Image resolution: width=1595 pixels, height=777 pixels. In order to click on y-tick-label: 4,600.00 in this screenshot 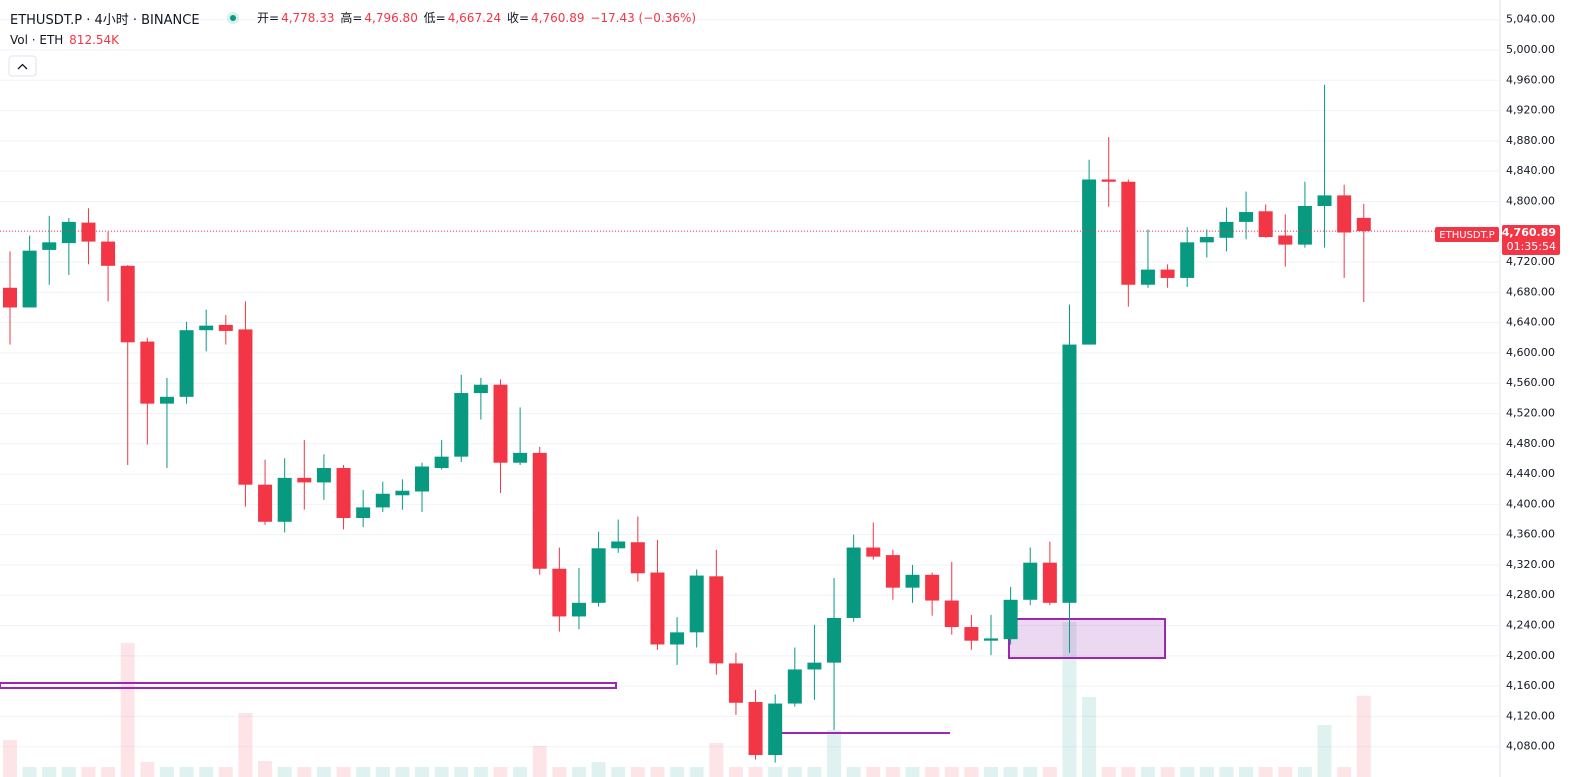, I will do `click(1530, 352)`.